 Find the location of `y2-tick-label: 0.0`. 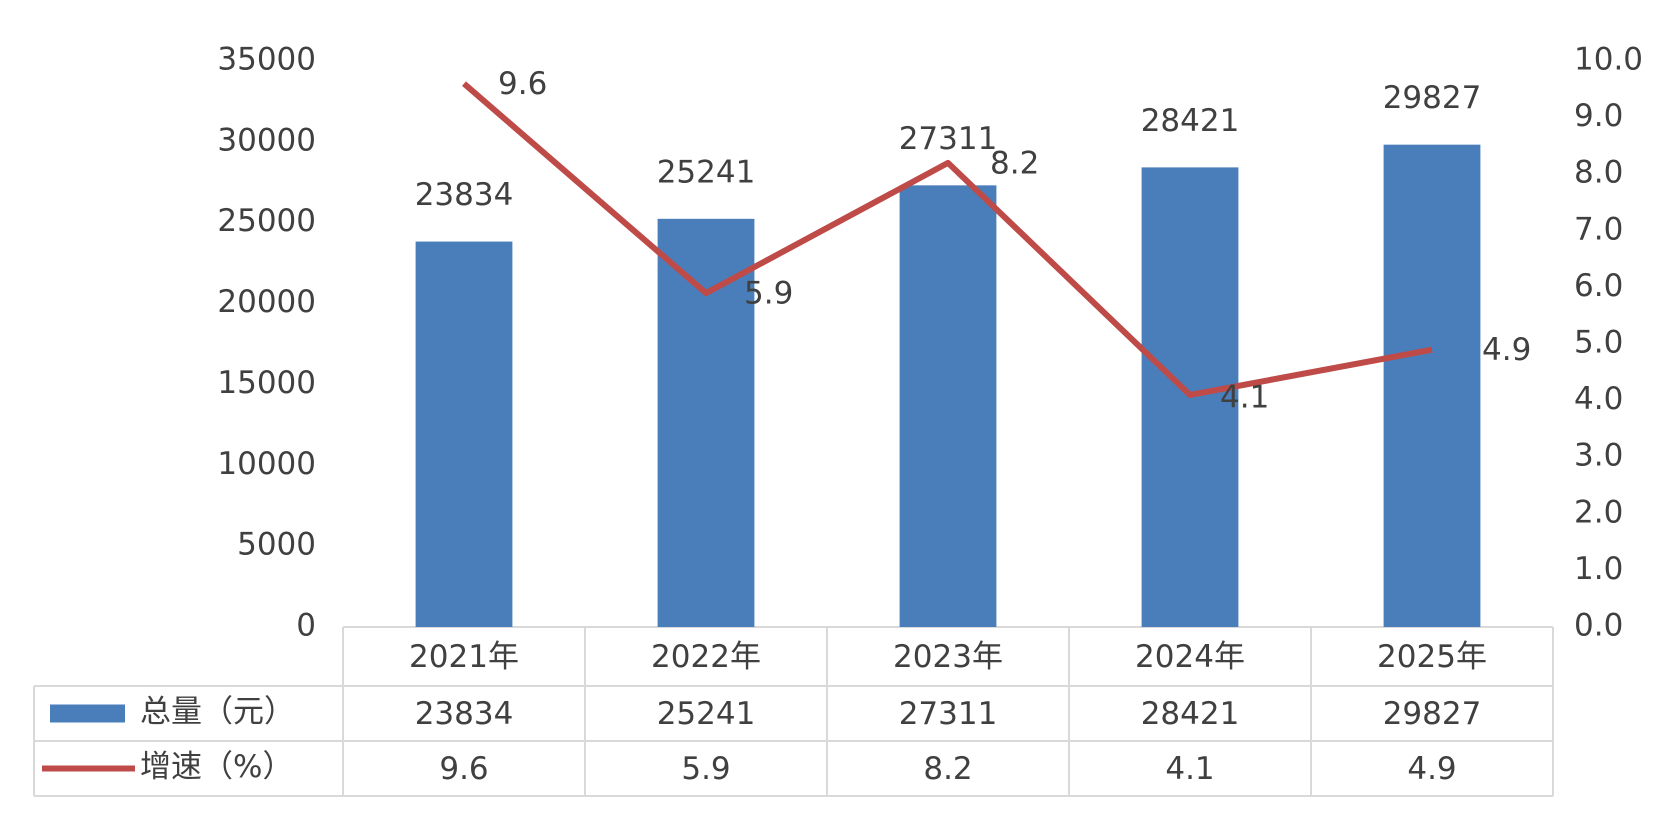

y2-tick-label: 0.0 is located at coordinates (1598, 626).